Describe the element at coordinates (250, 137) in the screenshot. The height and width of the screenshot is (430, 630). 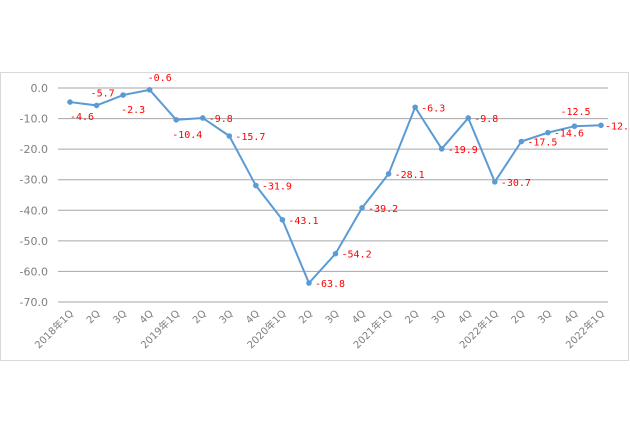
I see `data-label: -15.7` at that location.